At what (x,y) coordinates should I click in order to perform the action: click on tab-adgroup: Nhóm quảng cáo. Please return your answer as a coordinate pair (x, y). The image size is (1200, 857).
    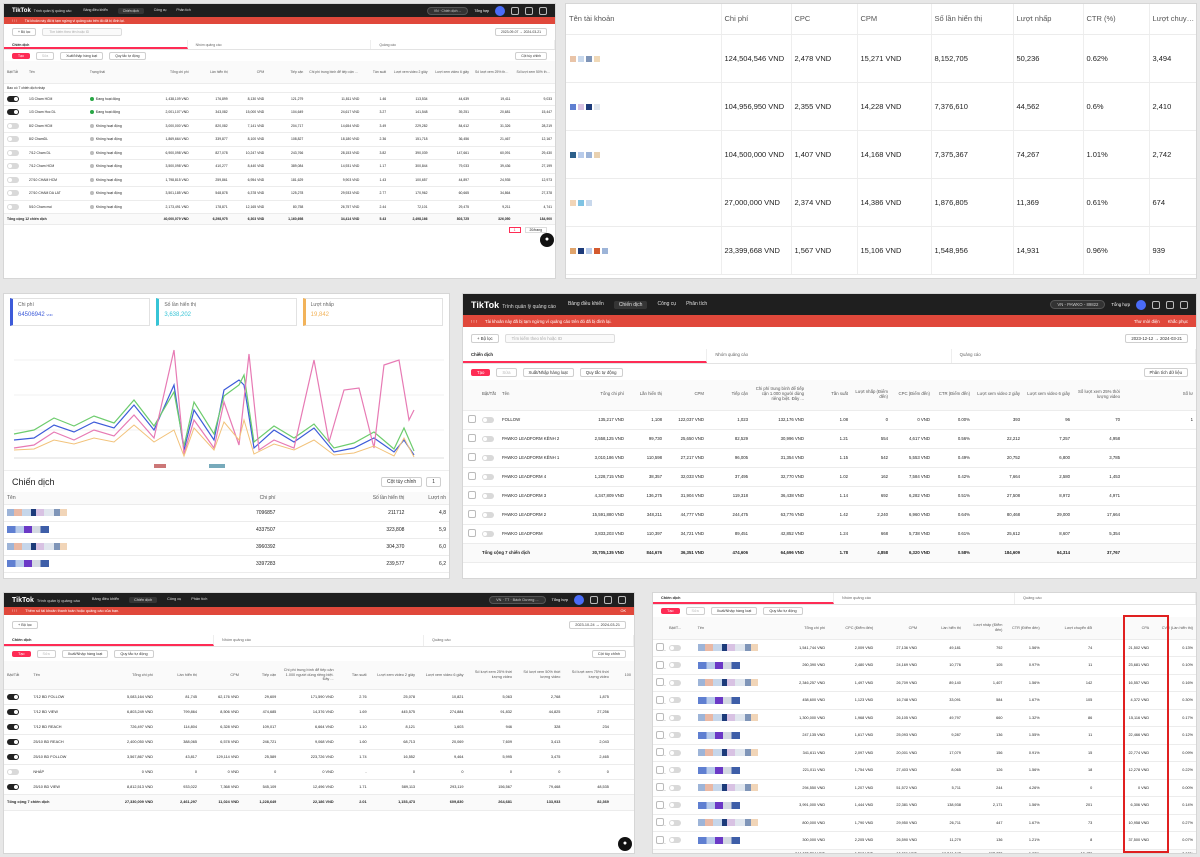
    Looking at the image, I should click on (924, 598).